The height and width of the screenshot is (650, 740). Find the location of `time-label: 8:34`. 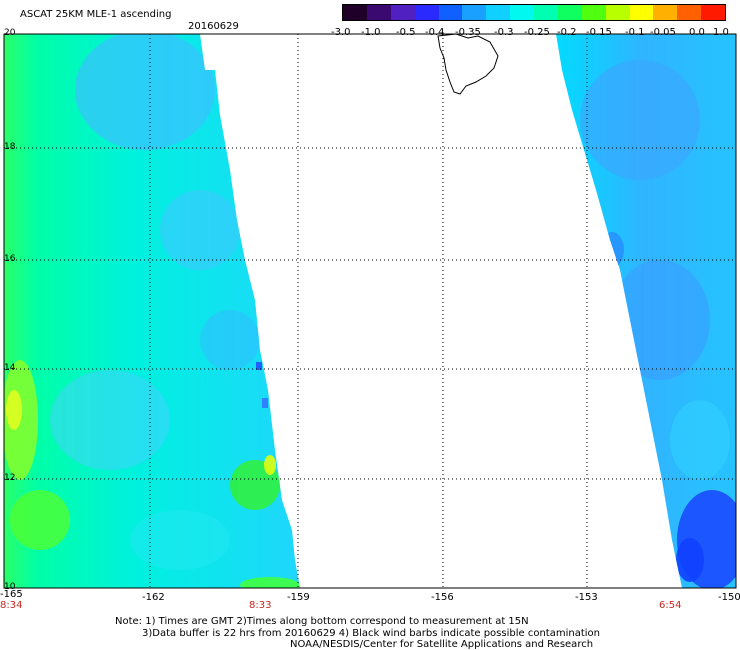

time-label: 8:34 is located at coordinates (11, 605).